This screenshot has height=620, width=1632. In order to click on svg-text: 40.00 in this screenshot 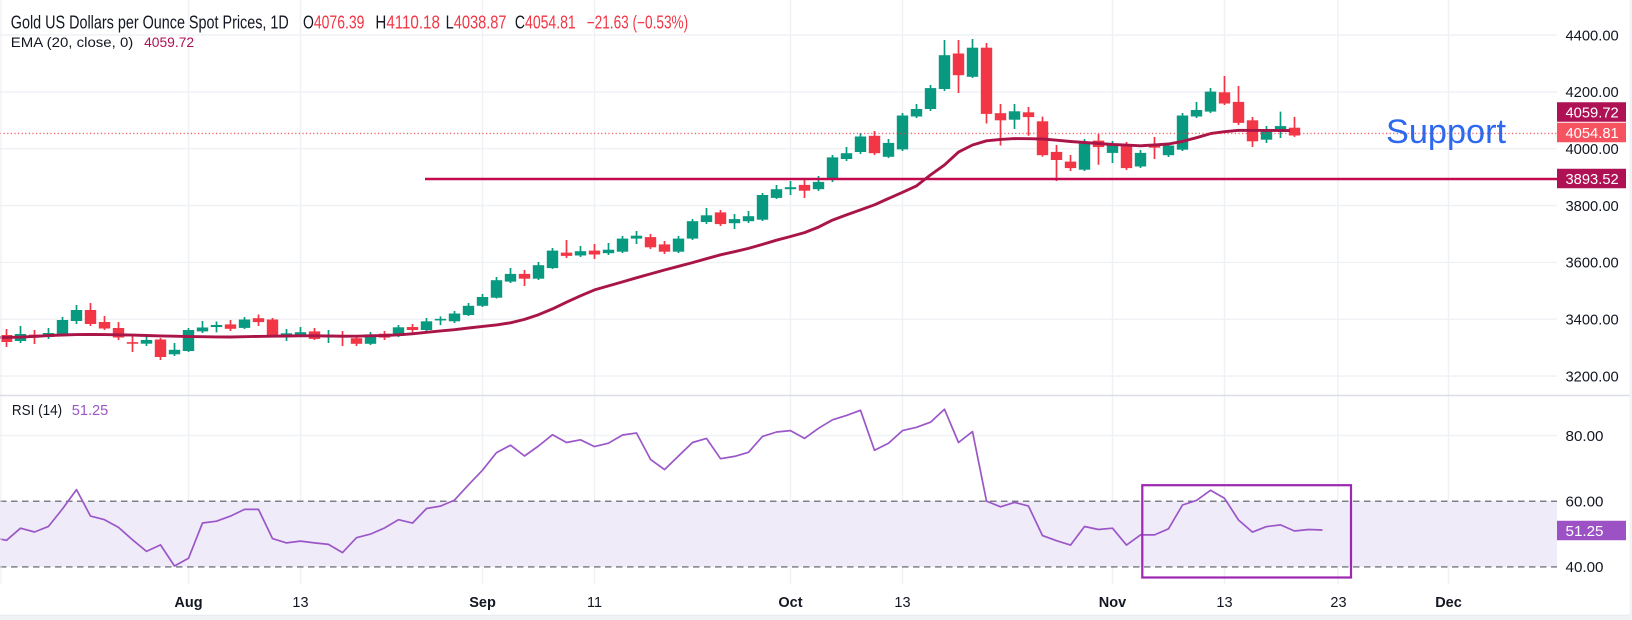, I will do `click(1585, 567)`.